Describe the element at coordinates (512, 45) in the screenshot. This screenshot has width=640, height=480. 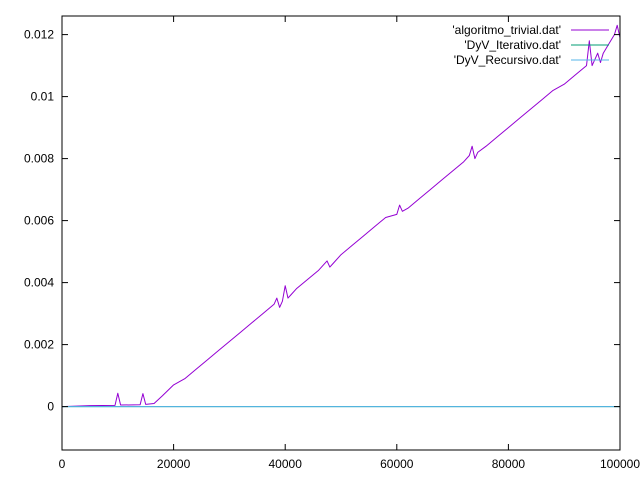
I see `legend-label-2: 'DyV_Iterativo.dat'` at that location.